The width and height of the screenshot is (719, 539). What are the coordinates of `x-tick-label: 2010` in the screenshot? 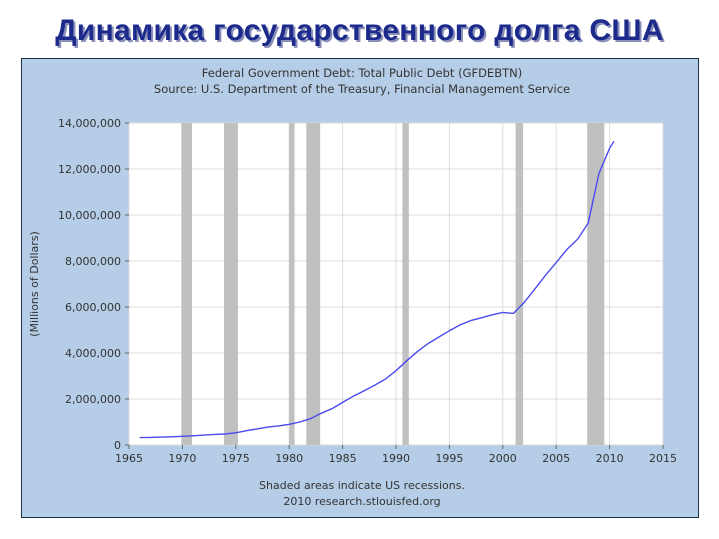 It's located at (610, 458).